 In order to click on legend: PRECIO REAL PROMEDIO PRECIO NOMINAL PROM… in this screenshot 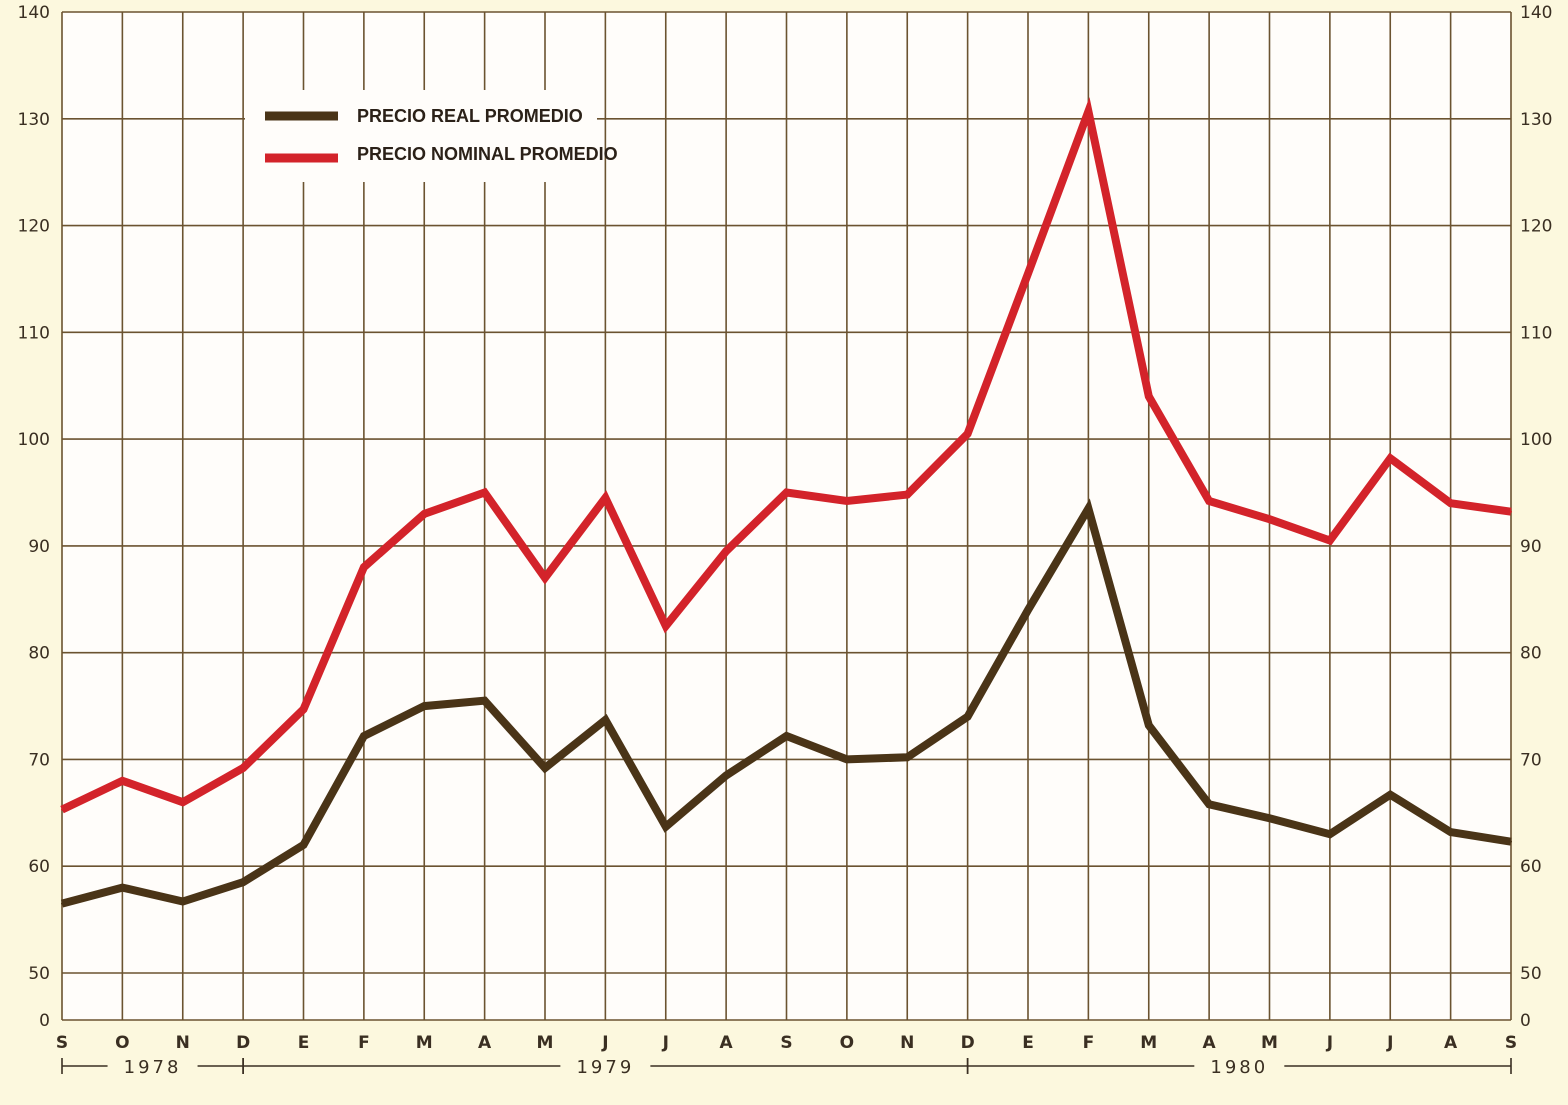, I will do `click(431, 136)`.